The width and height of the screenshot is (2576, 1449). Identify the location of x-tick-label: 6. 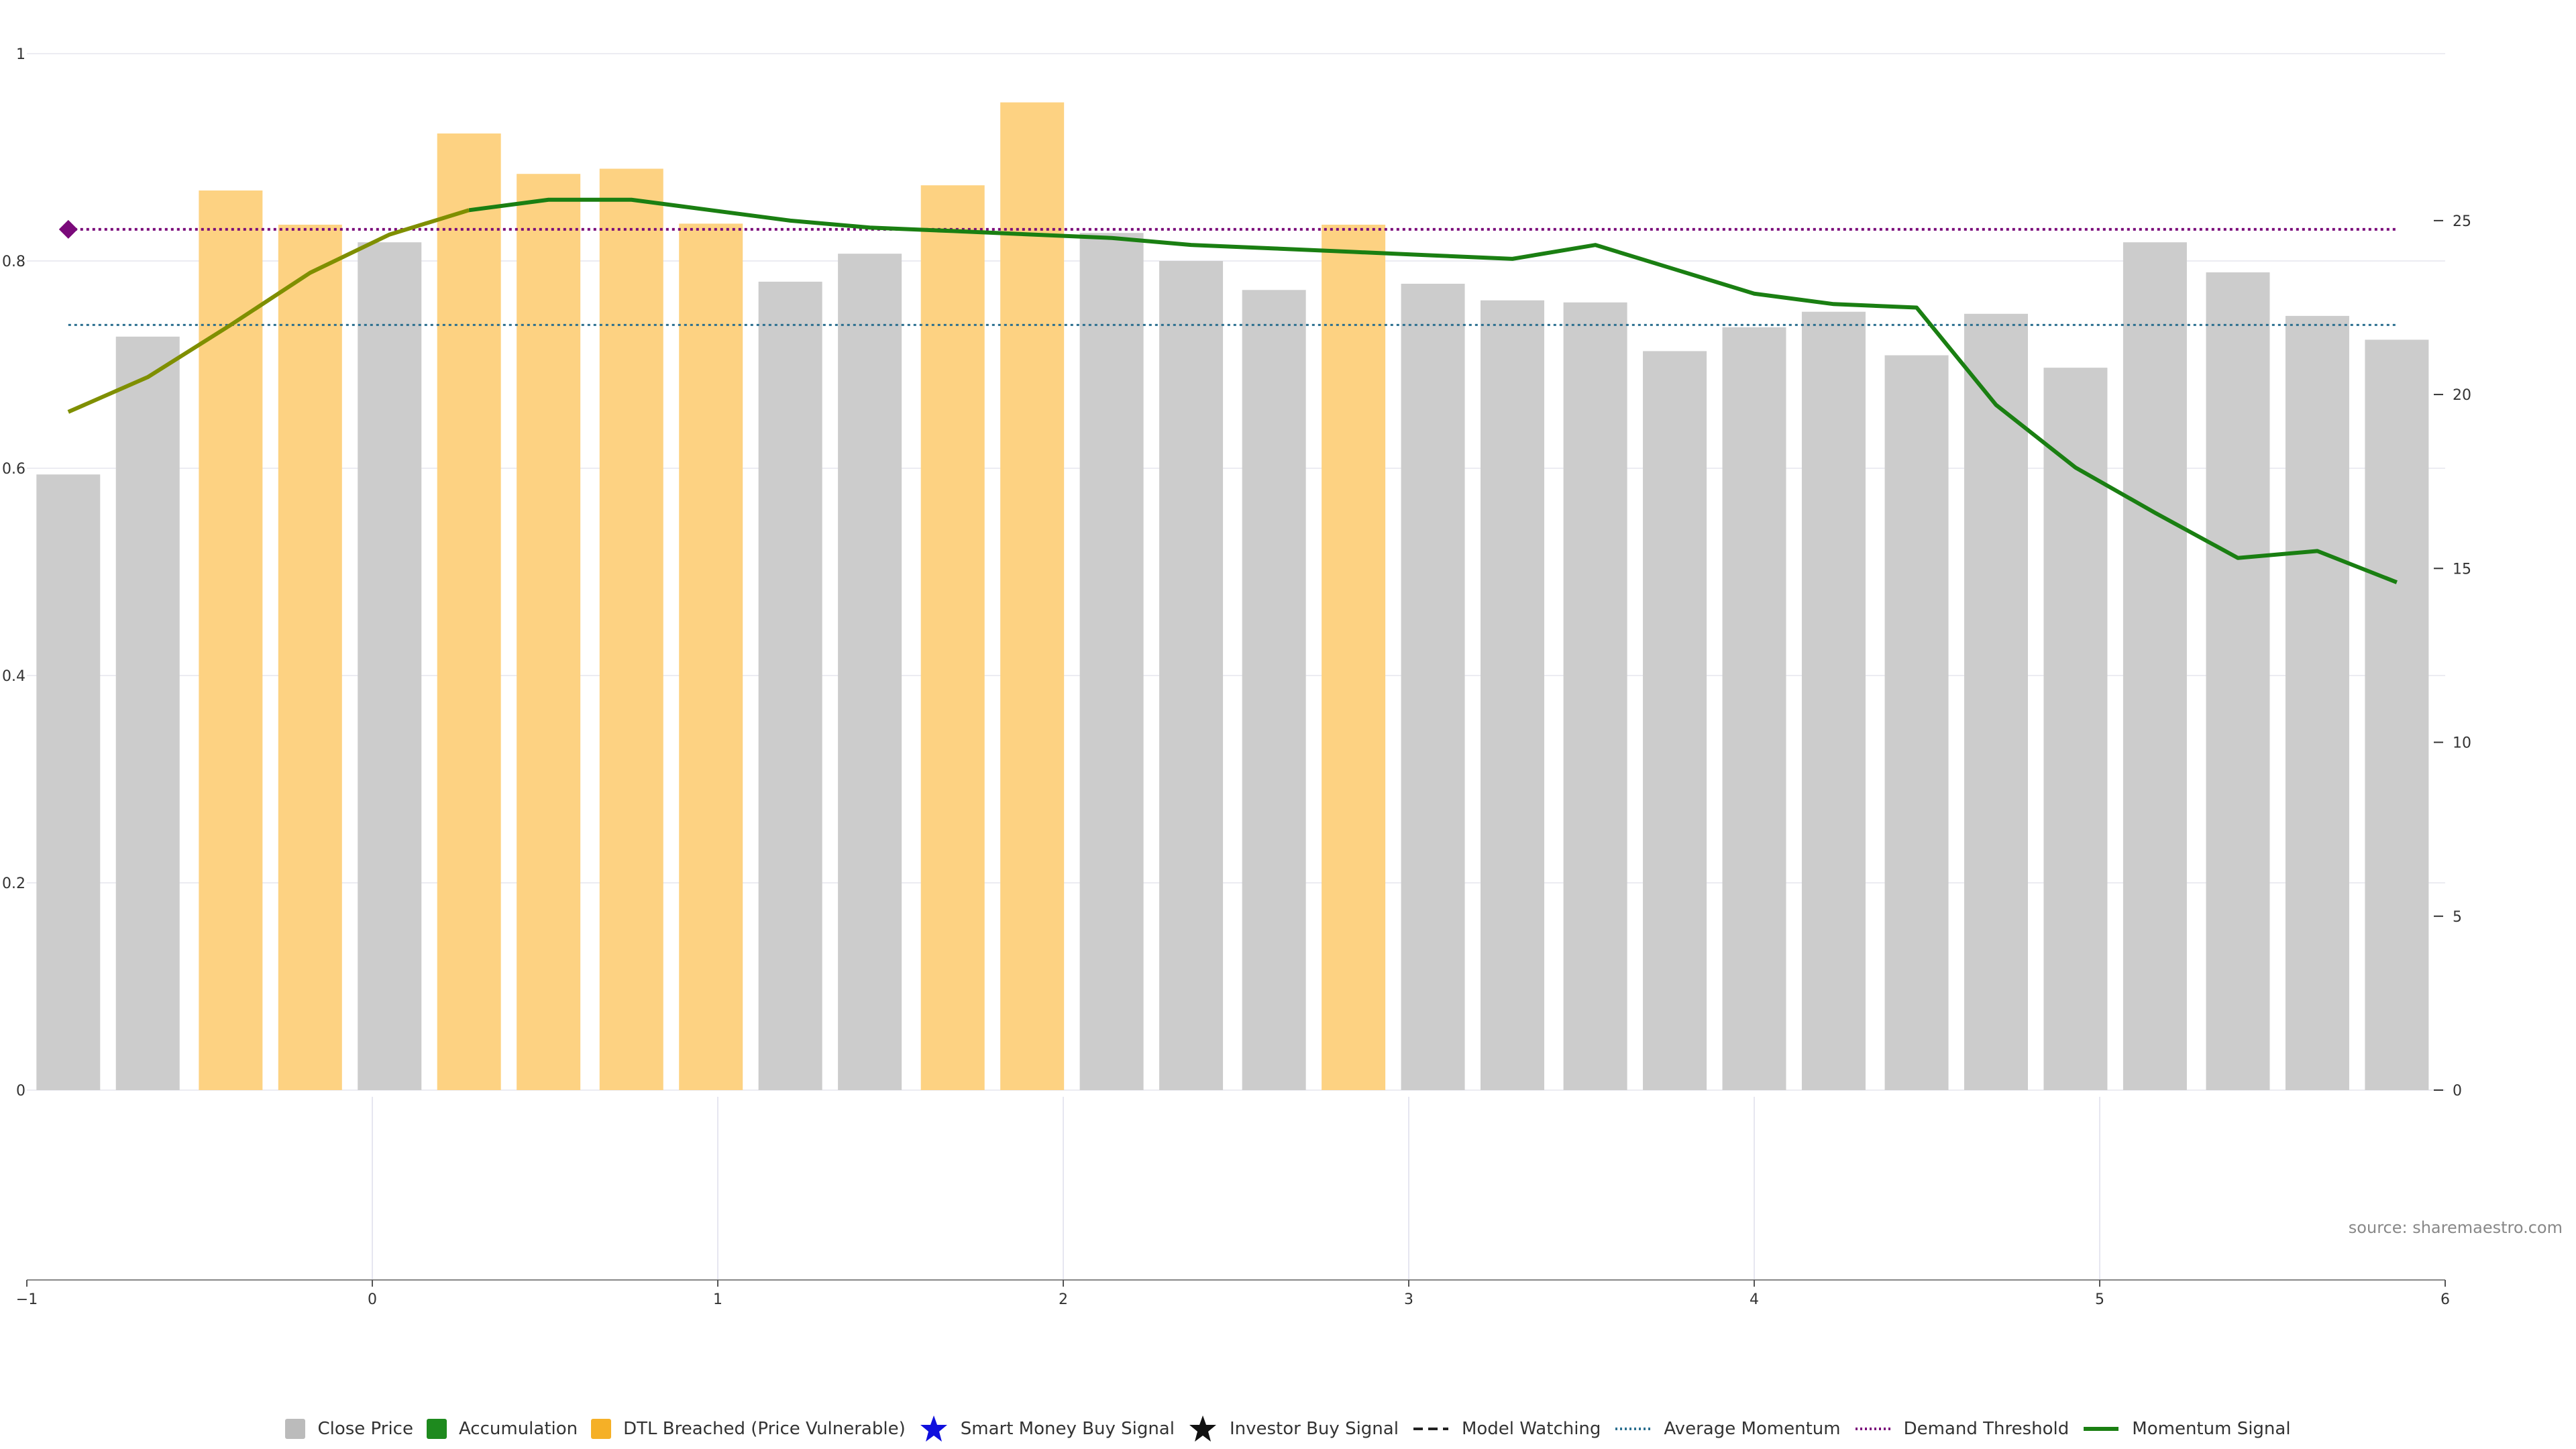
(2445, 1299).